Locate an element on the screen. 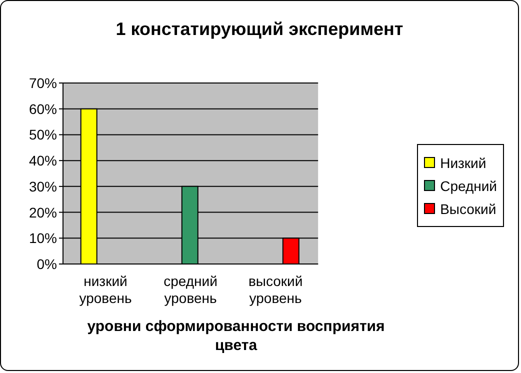  legend-label: Низкий is located at coordinates (463, 162).